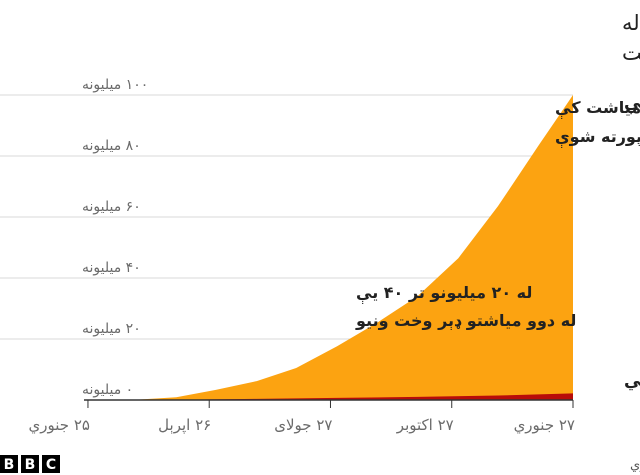 This screenshot has height=475, width=640. Describe the element at coordinates (59, 425) in the screenshot. I see `x-tick-label: ۲۵ جنوري` at that location.